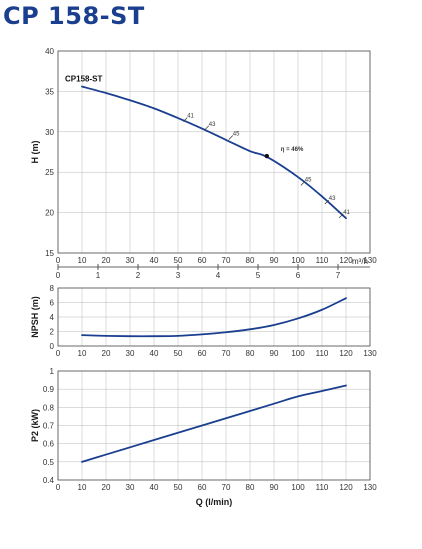 The width and height of the screenshot is (422, 549). I want to click on y-tick-label: 4, so click(52, 317).